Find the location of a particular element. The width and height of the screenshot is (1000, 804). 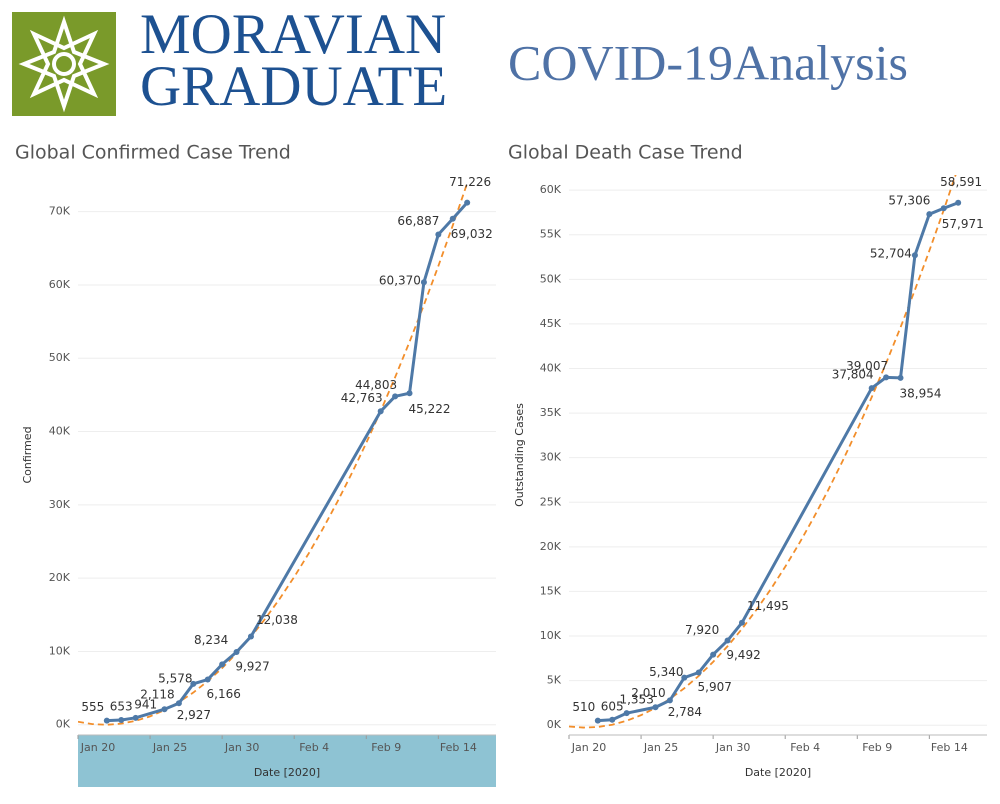

data-label: 66,887 is located at coordinates (418, 221).